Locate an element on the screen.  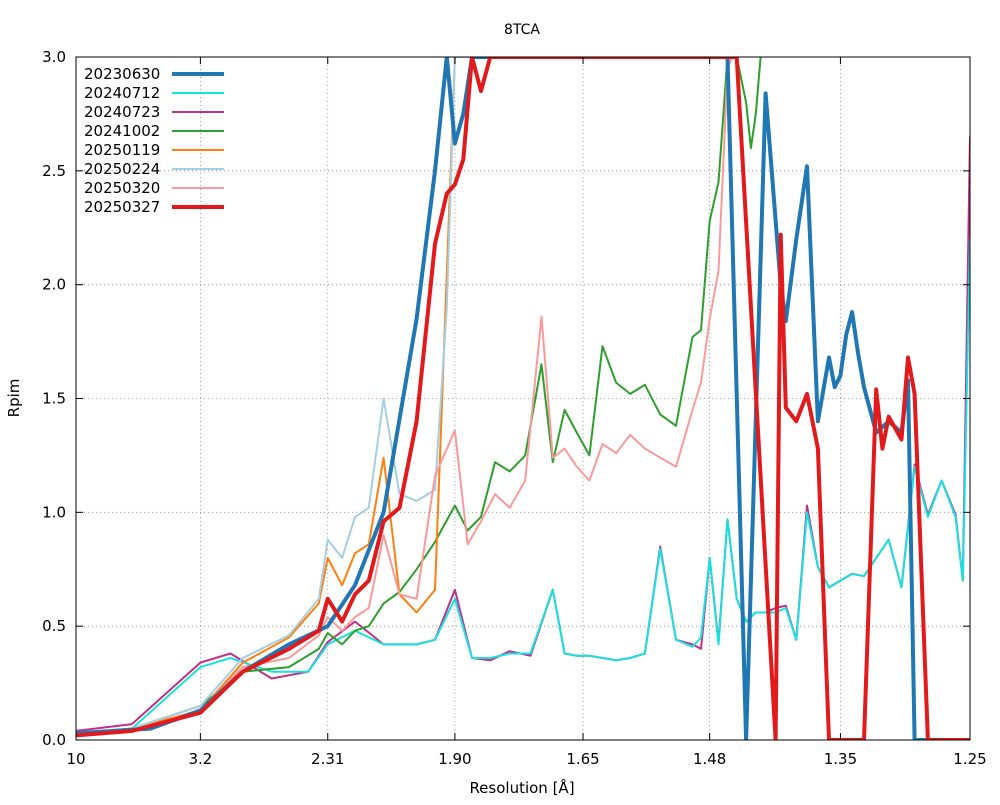
y-tick-label: 0.0 is located at coordinates (54, 740).